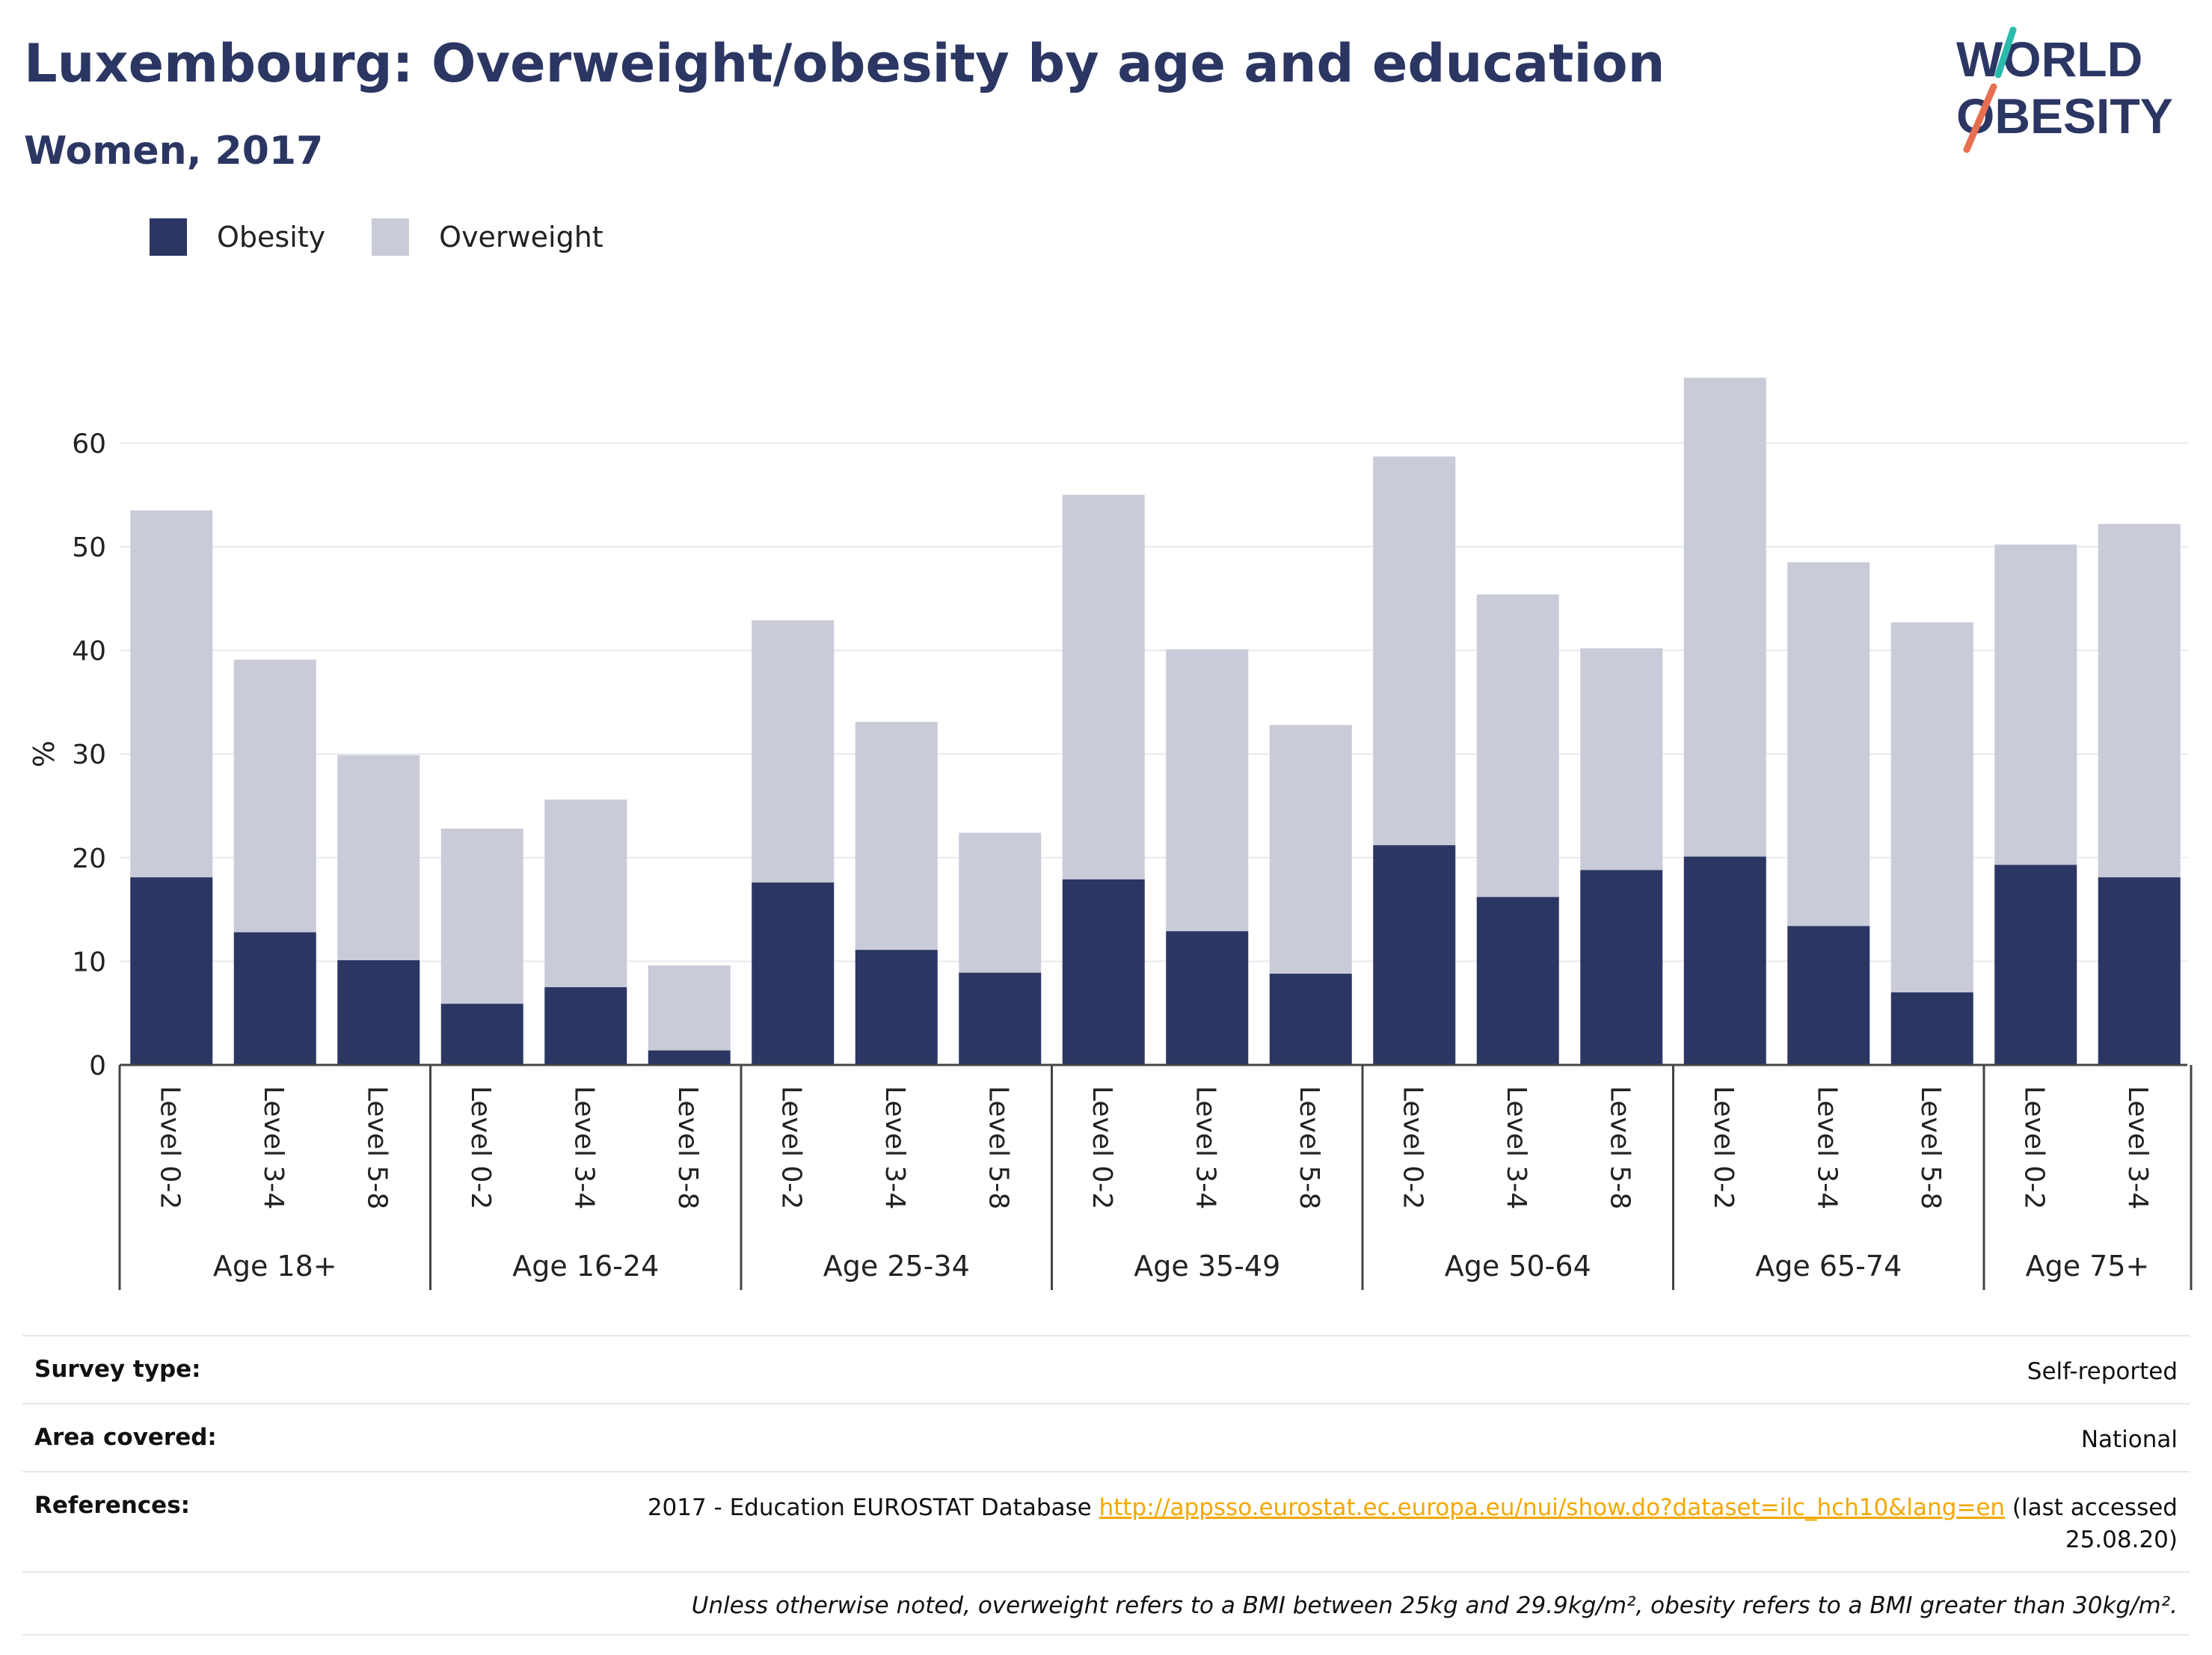 The width and height of the screenshot is (2212, 1655). What do you see at coordinates (174, 151) in the screenshot?
I see `chart-subtitle: Women, 2017` at bounding box center [174, 151].